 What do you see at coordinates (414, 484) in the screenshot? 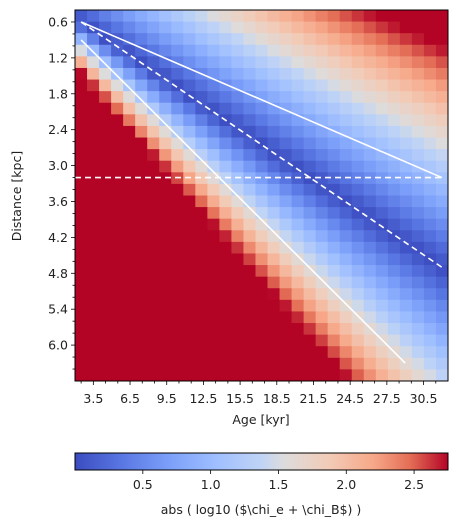
I see `colorbar-tick-label: 2.5` at bounding box center [414, 484].